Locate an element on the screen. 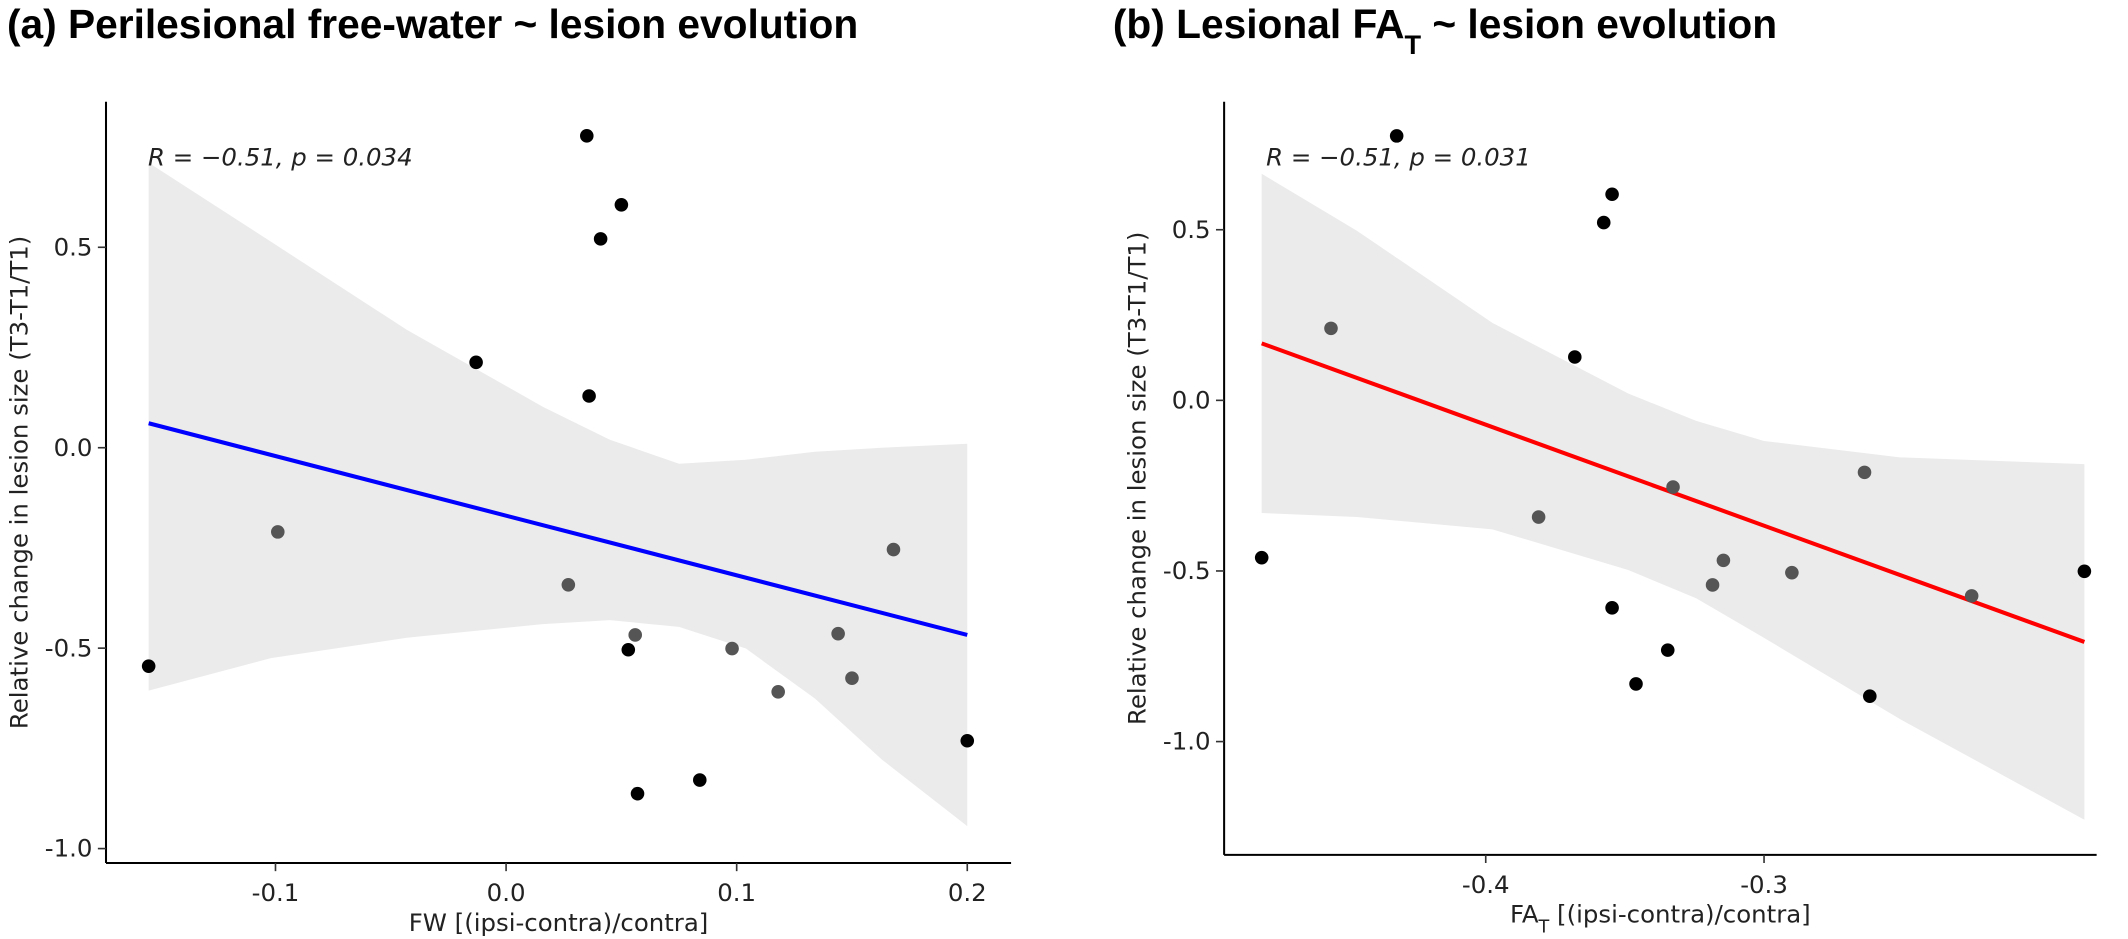 This screenshot has width=2128, height=939. x-axis-label-part: [(ipsi-contra)/contra] is located at coordinates (1679, 914).